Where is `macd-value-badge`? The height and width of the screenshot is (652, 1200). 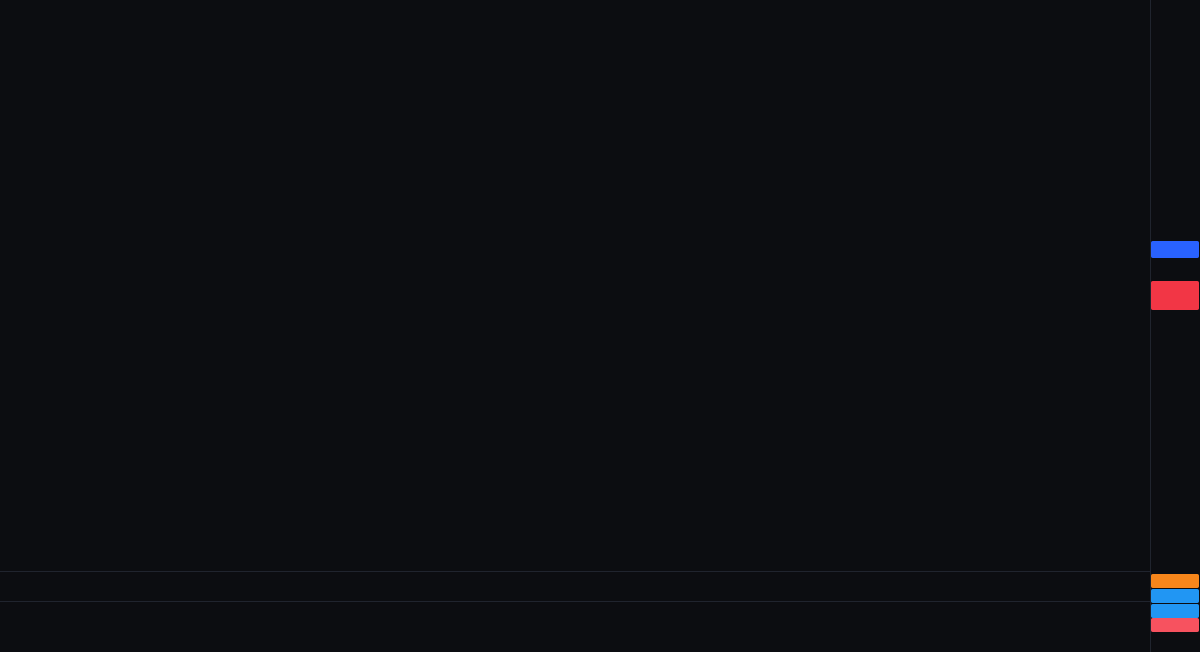 macd-value-badge is located at coordinates (1175, 611).